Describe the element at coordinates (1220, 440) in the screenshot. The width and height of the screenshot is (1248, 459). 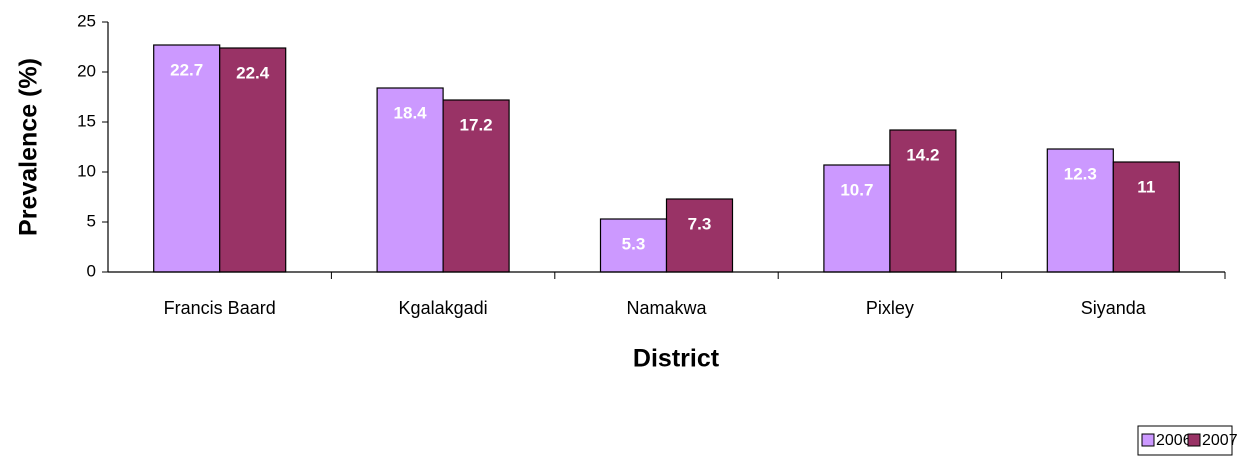
I see `legend-label: 2007` at that location.